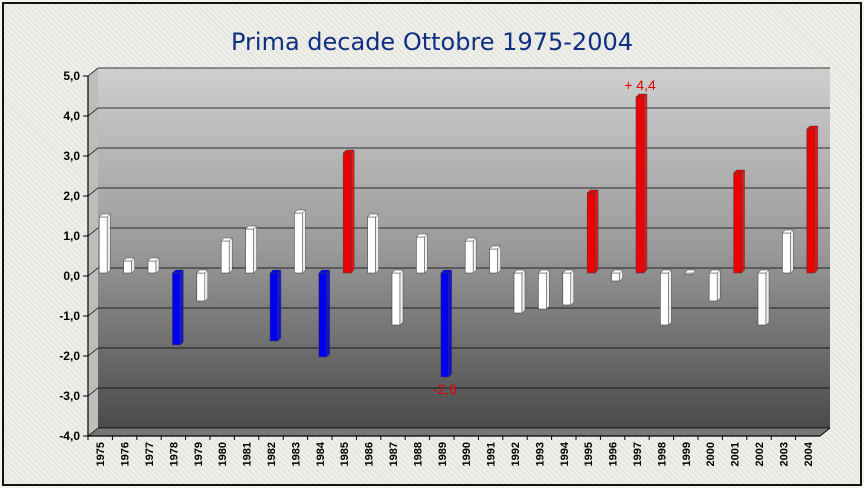 The height and width of the screenshot is (488, 864). Describe the element at coordinates (431, 42) in the screenshot. I see `chart-title: Prima decade Ottobre 1975-2004` at that location.